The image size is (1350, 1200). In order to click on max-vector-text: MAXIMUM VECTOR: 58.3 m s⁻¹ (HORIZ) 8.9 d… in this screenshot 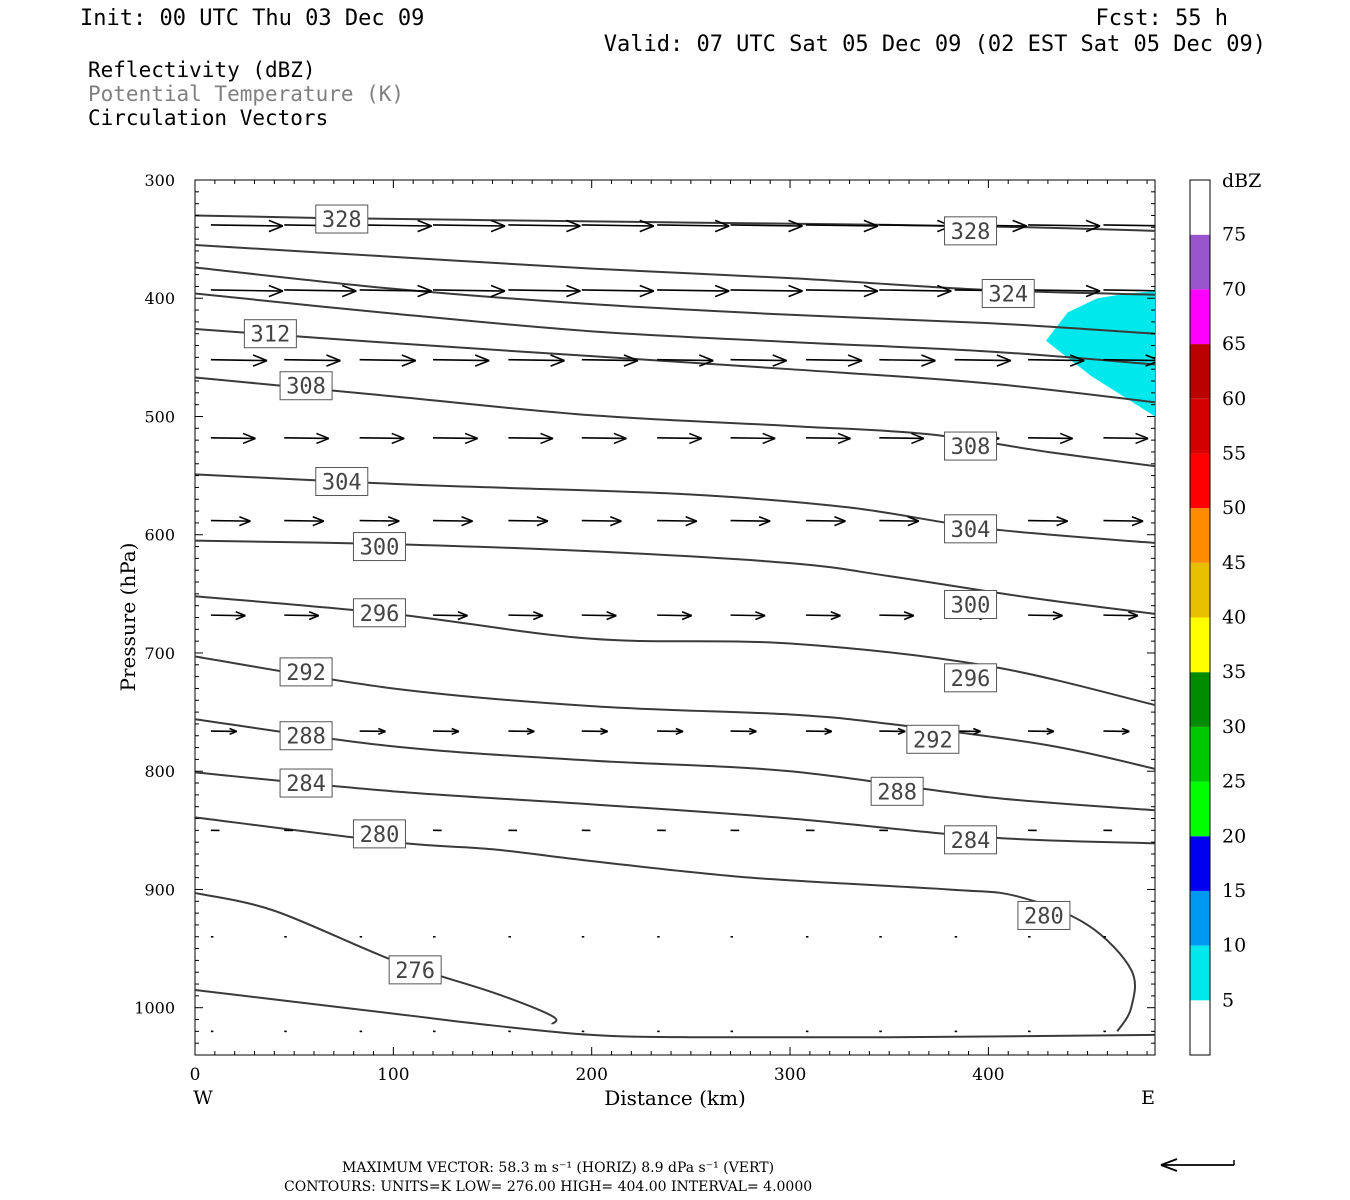, I will do `click(558, 1168)`.